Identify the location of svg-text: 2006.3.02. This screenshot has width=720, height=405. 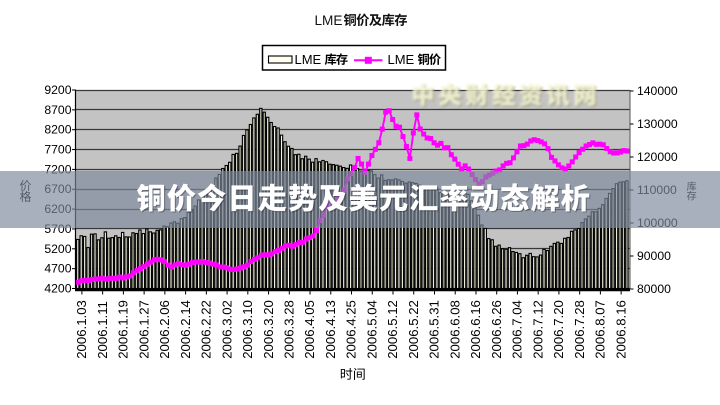
(226, 329).